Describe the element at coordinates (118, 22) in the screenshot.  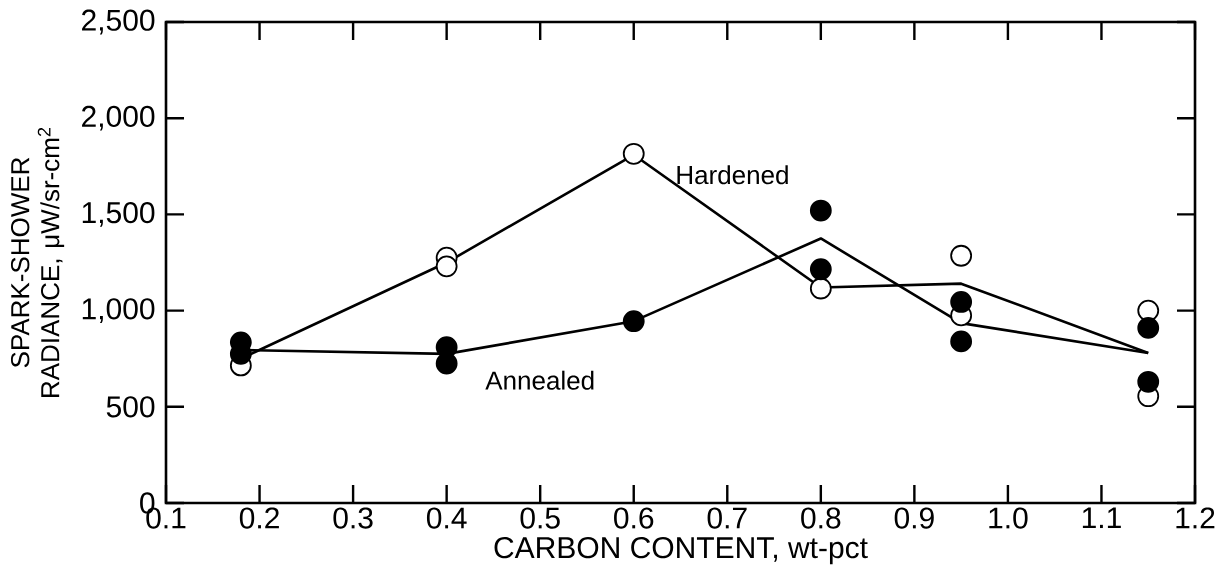
I see `y-tick-label: 2,500` at that location.